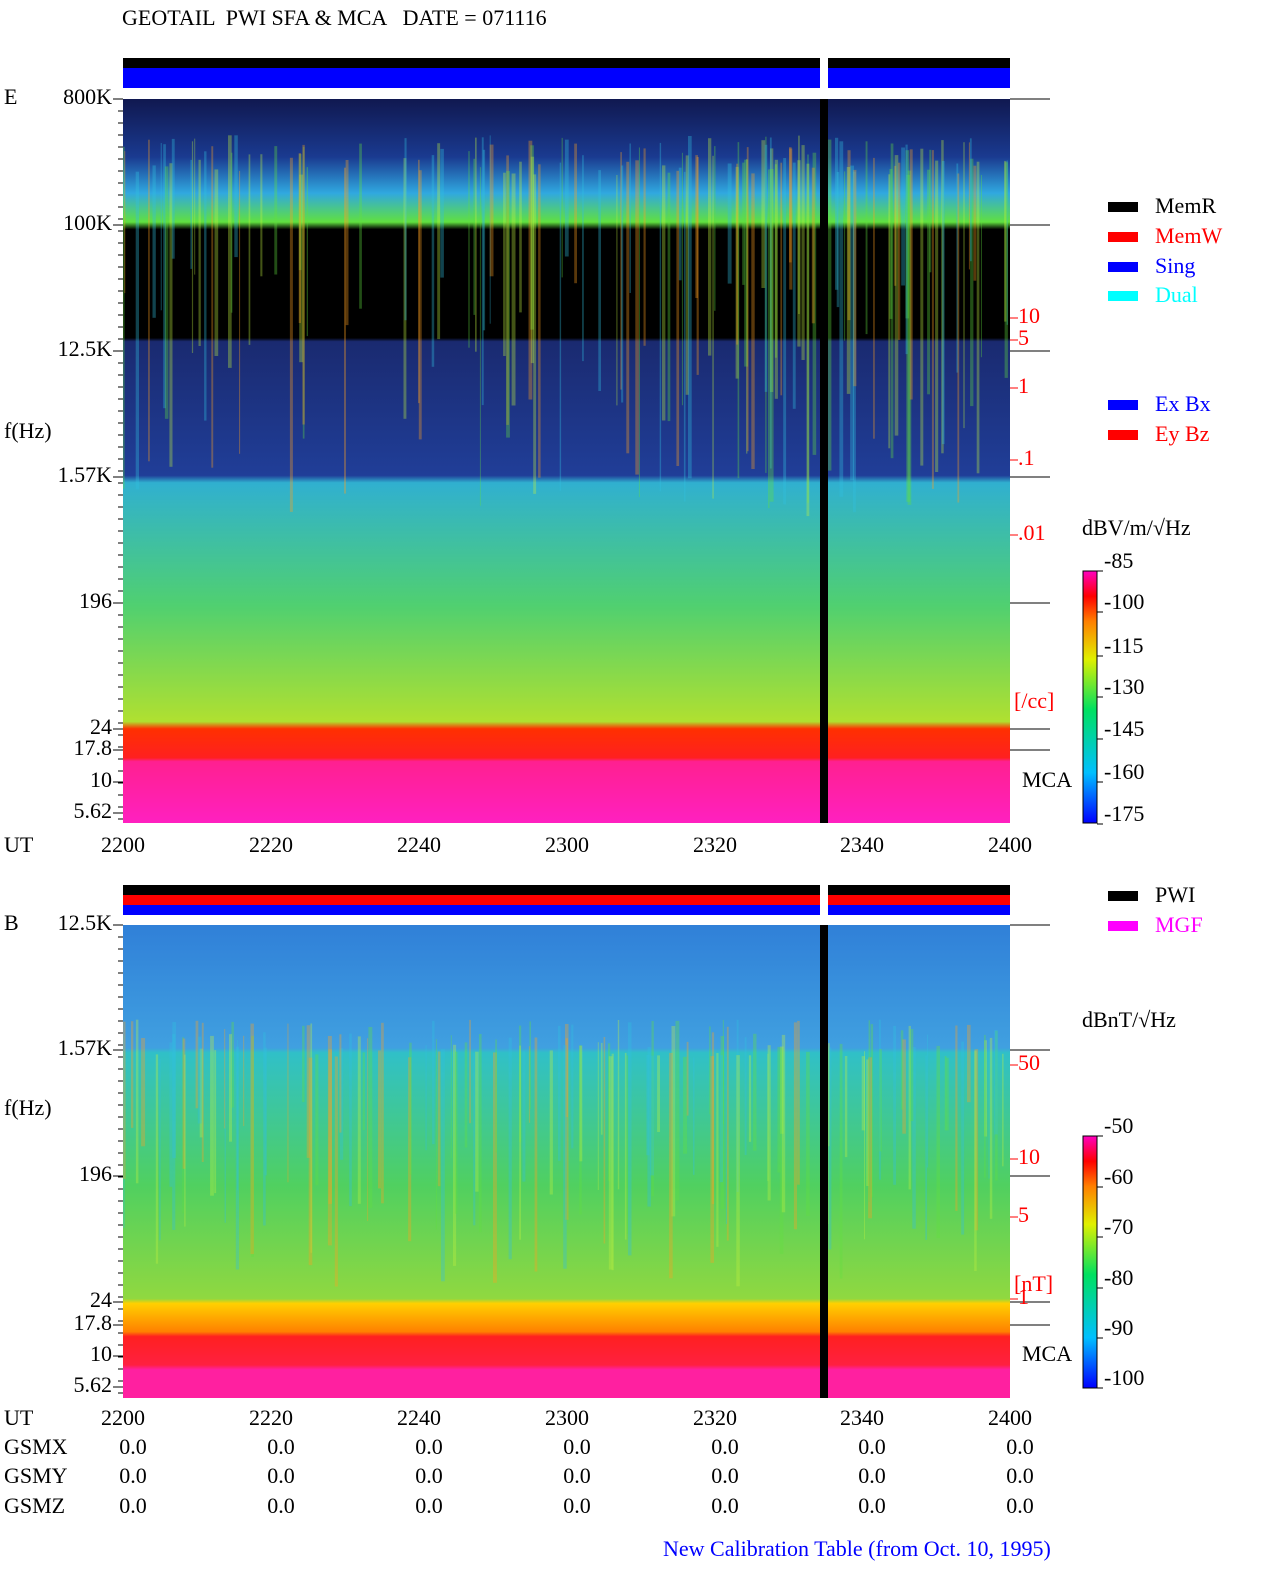  I want to click on y-tick-label: 17.8, so click(93, 1322).